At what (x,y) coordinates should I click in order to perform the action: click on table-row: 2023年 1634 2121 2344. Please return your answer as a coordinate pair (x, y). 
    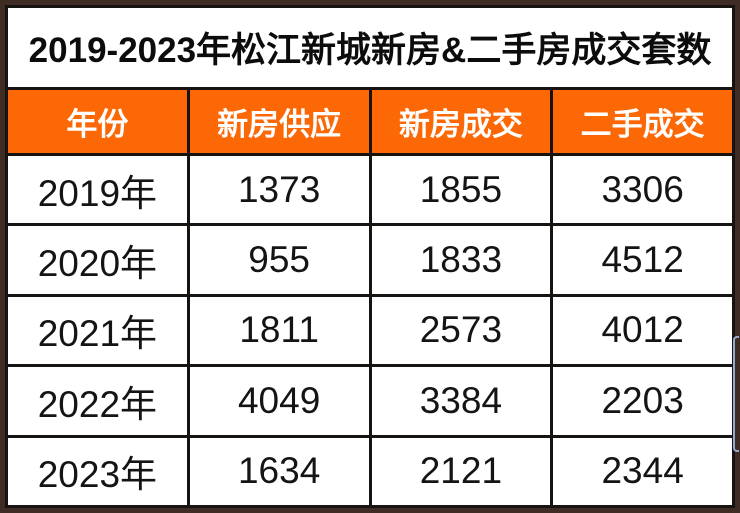
    Looking at the image, I should click on (370, 471).